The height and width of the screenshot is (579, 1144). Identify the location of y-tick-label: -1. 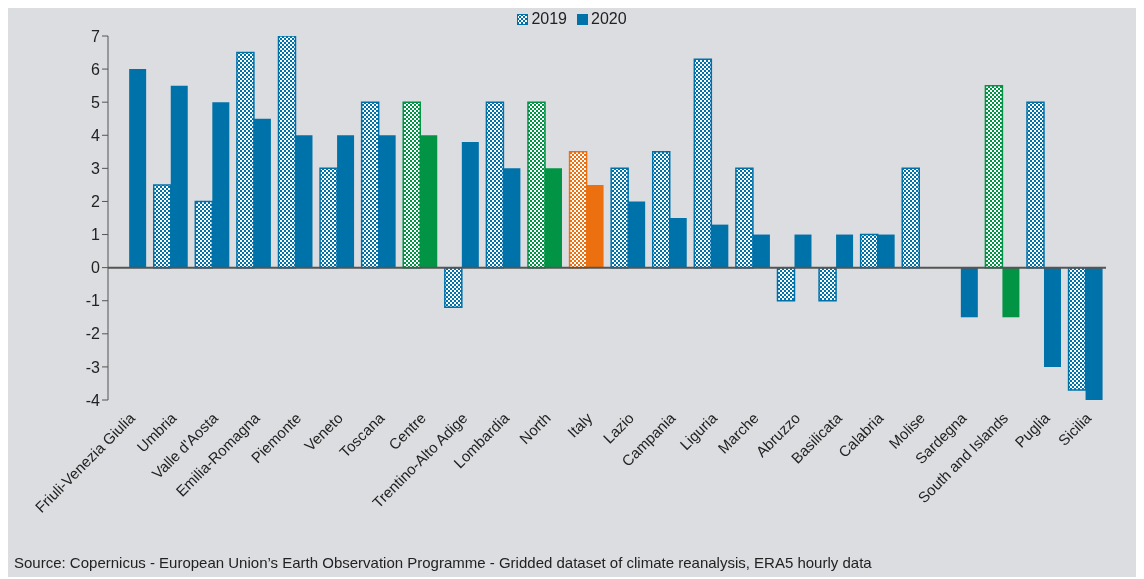
(93, 301).